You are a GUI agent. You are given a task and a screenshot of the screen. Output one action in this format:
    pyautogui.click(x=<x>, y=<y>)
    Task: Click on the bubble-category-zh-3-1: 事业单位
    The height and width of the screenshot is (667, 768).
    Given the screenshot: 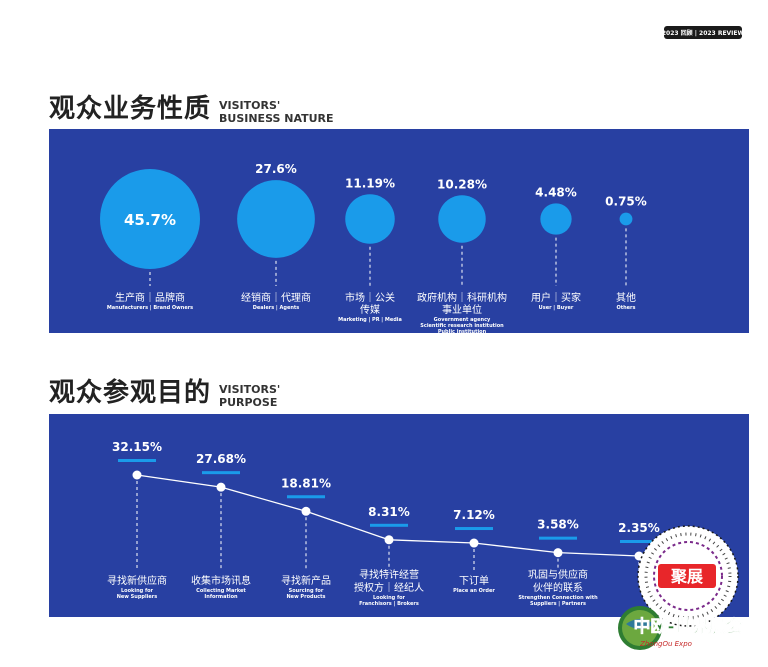 What is the action you would take?
    pyautogui.click(x=462, y=309)
    